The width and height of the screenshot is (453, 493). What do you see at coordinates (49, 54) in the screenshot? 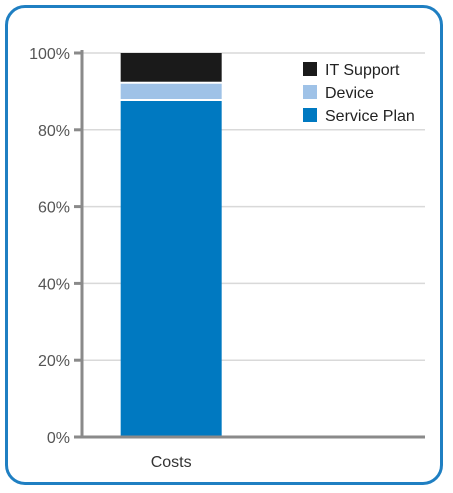
I see `y-tick-label: 100%` at bounding box center [49, 54].